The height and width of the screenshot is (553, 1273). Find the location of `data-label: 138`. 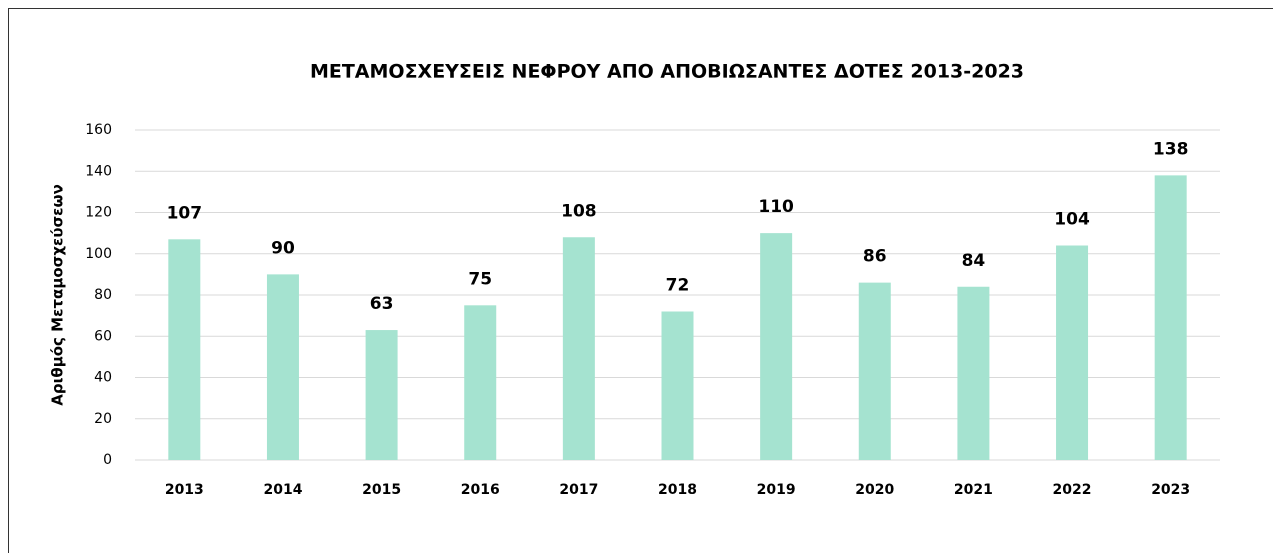

data-label: 138 is located at coordinates (1171, 149).